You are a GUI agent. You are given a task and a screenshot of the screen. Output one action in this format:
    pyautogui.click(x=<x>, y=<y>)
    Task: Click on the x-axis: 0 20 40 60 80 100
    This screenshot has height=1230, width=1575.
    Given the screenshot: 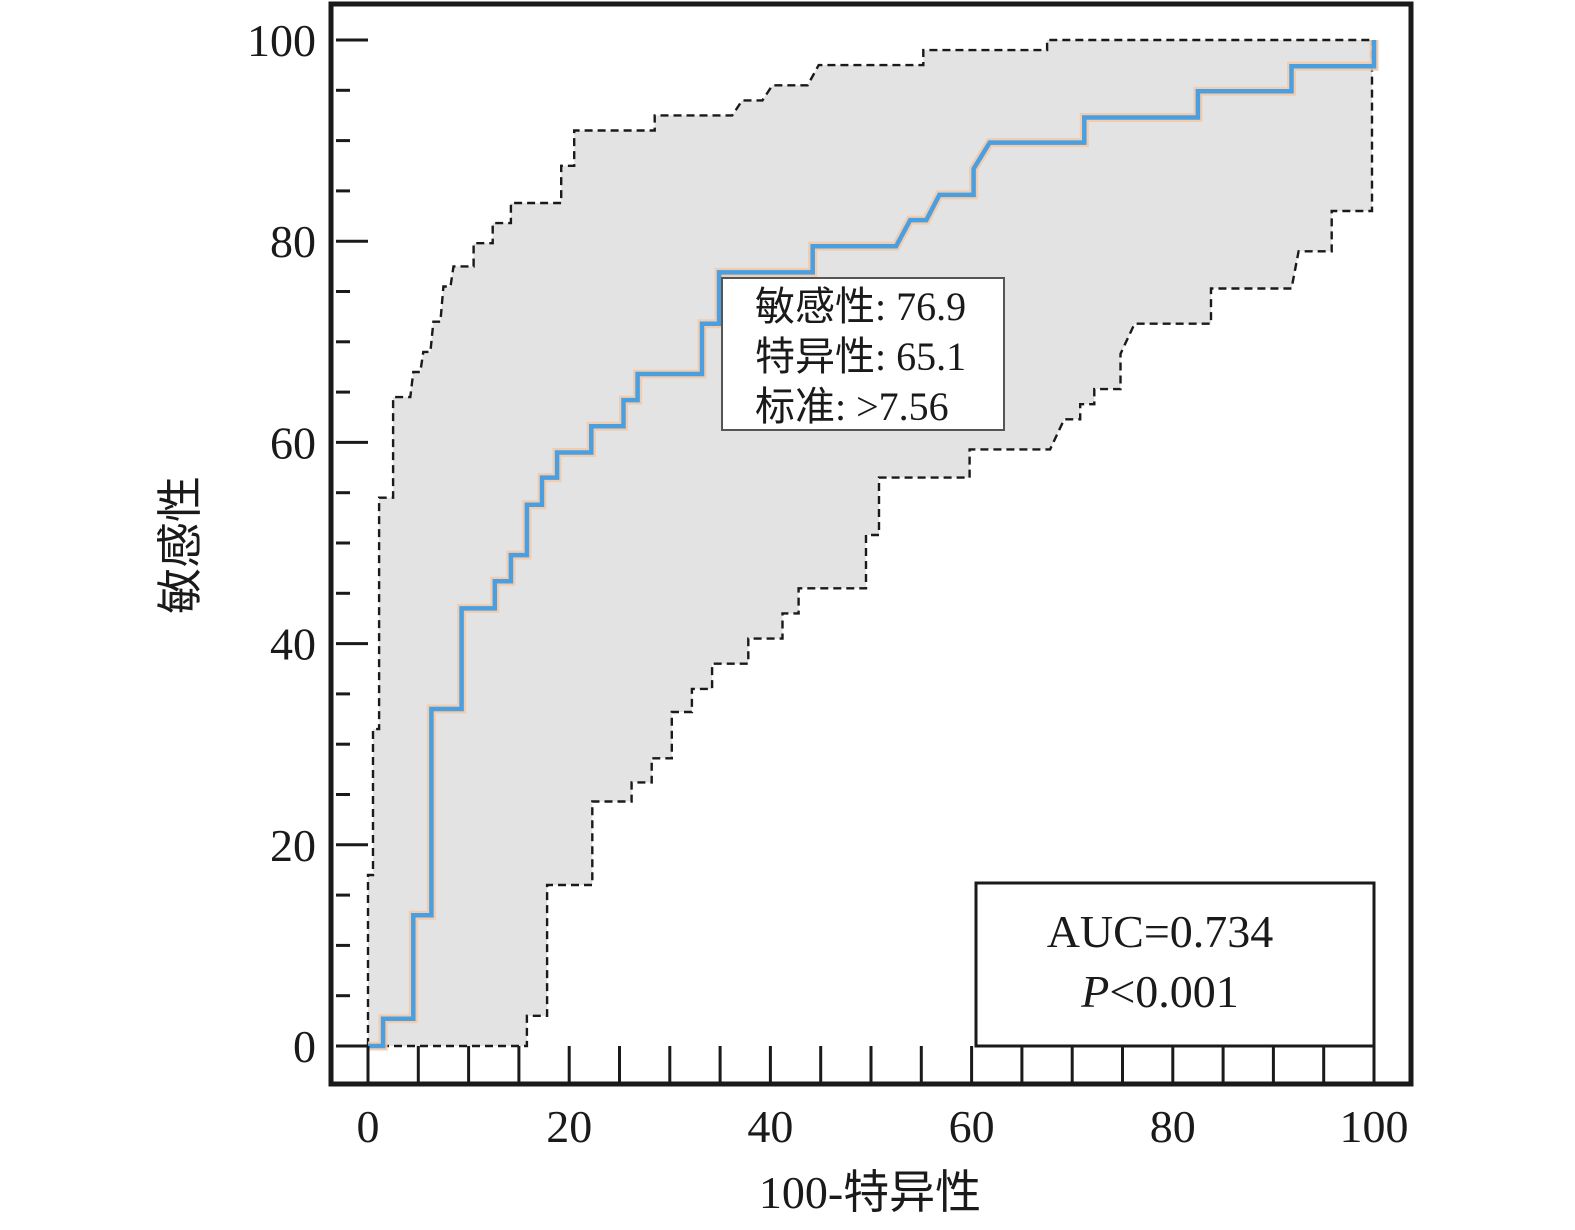 What is the action you would take?
    pyautogui.click(x=883, y=1099)
    